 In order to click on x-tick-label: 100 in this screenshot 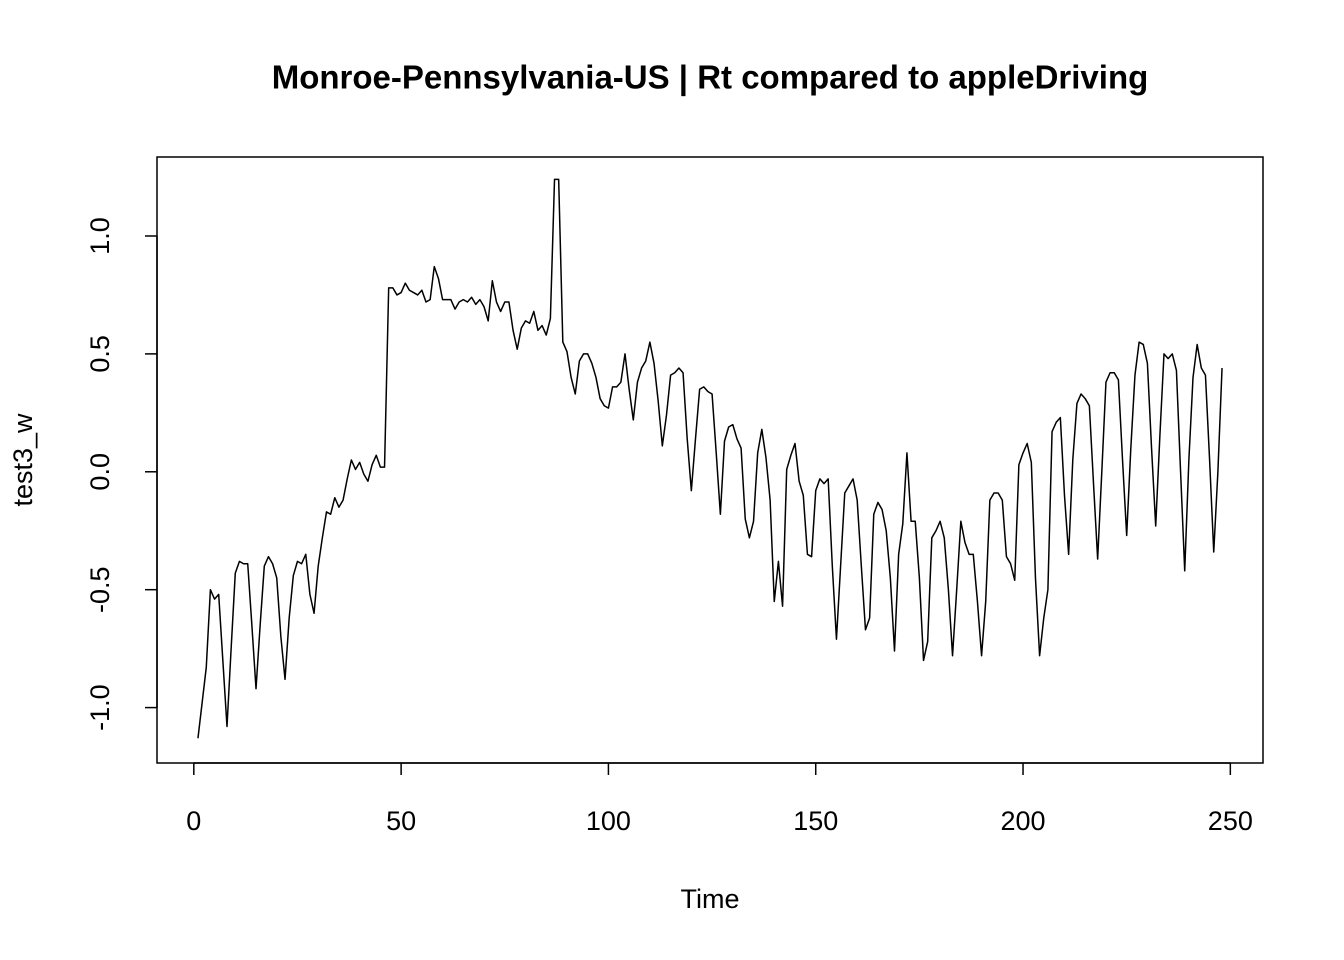, I will do `click(608, 821)`.